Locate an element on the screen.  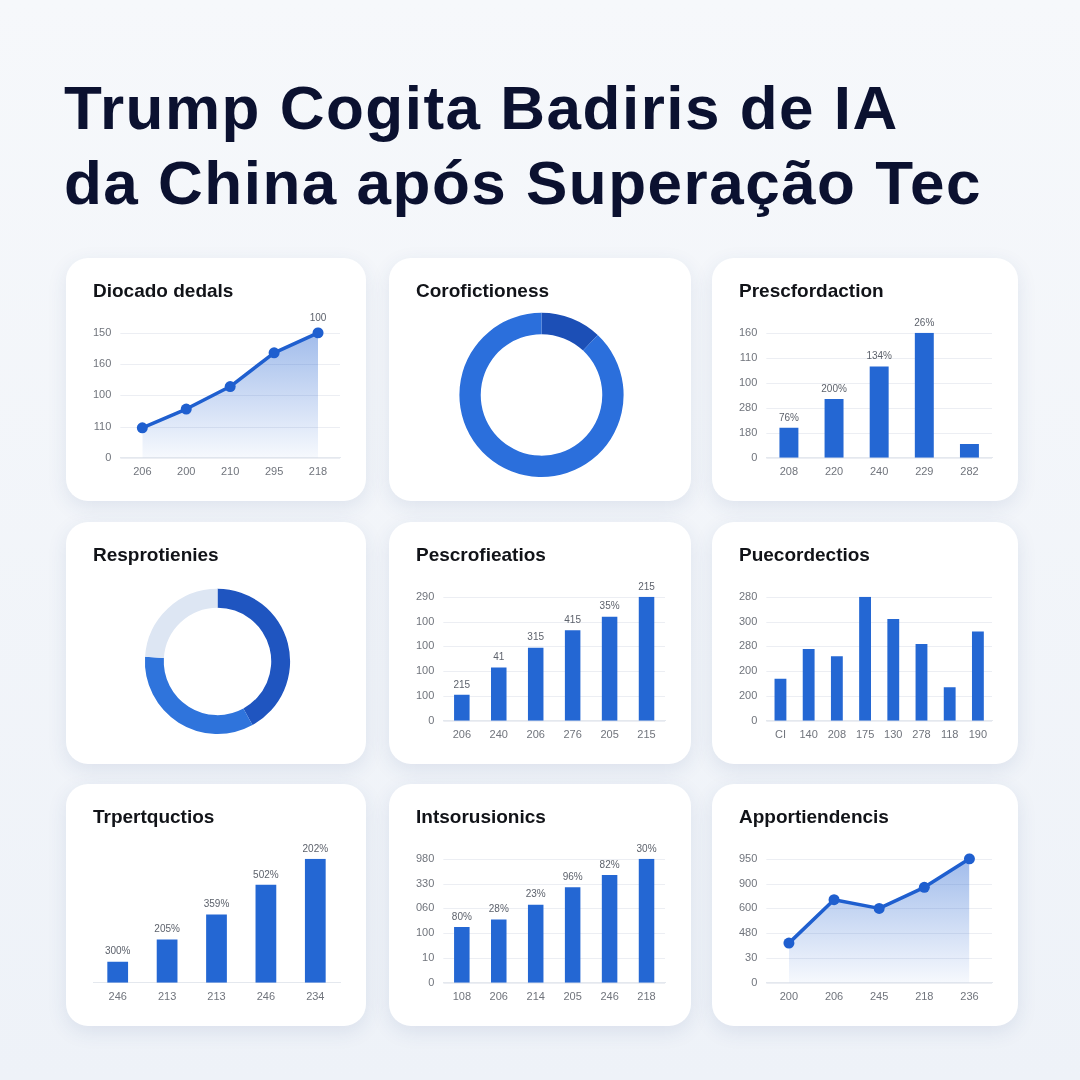
x-tick-label: 282 is located at coordinates (969, 471).